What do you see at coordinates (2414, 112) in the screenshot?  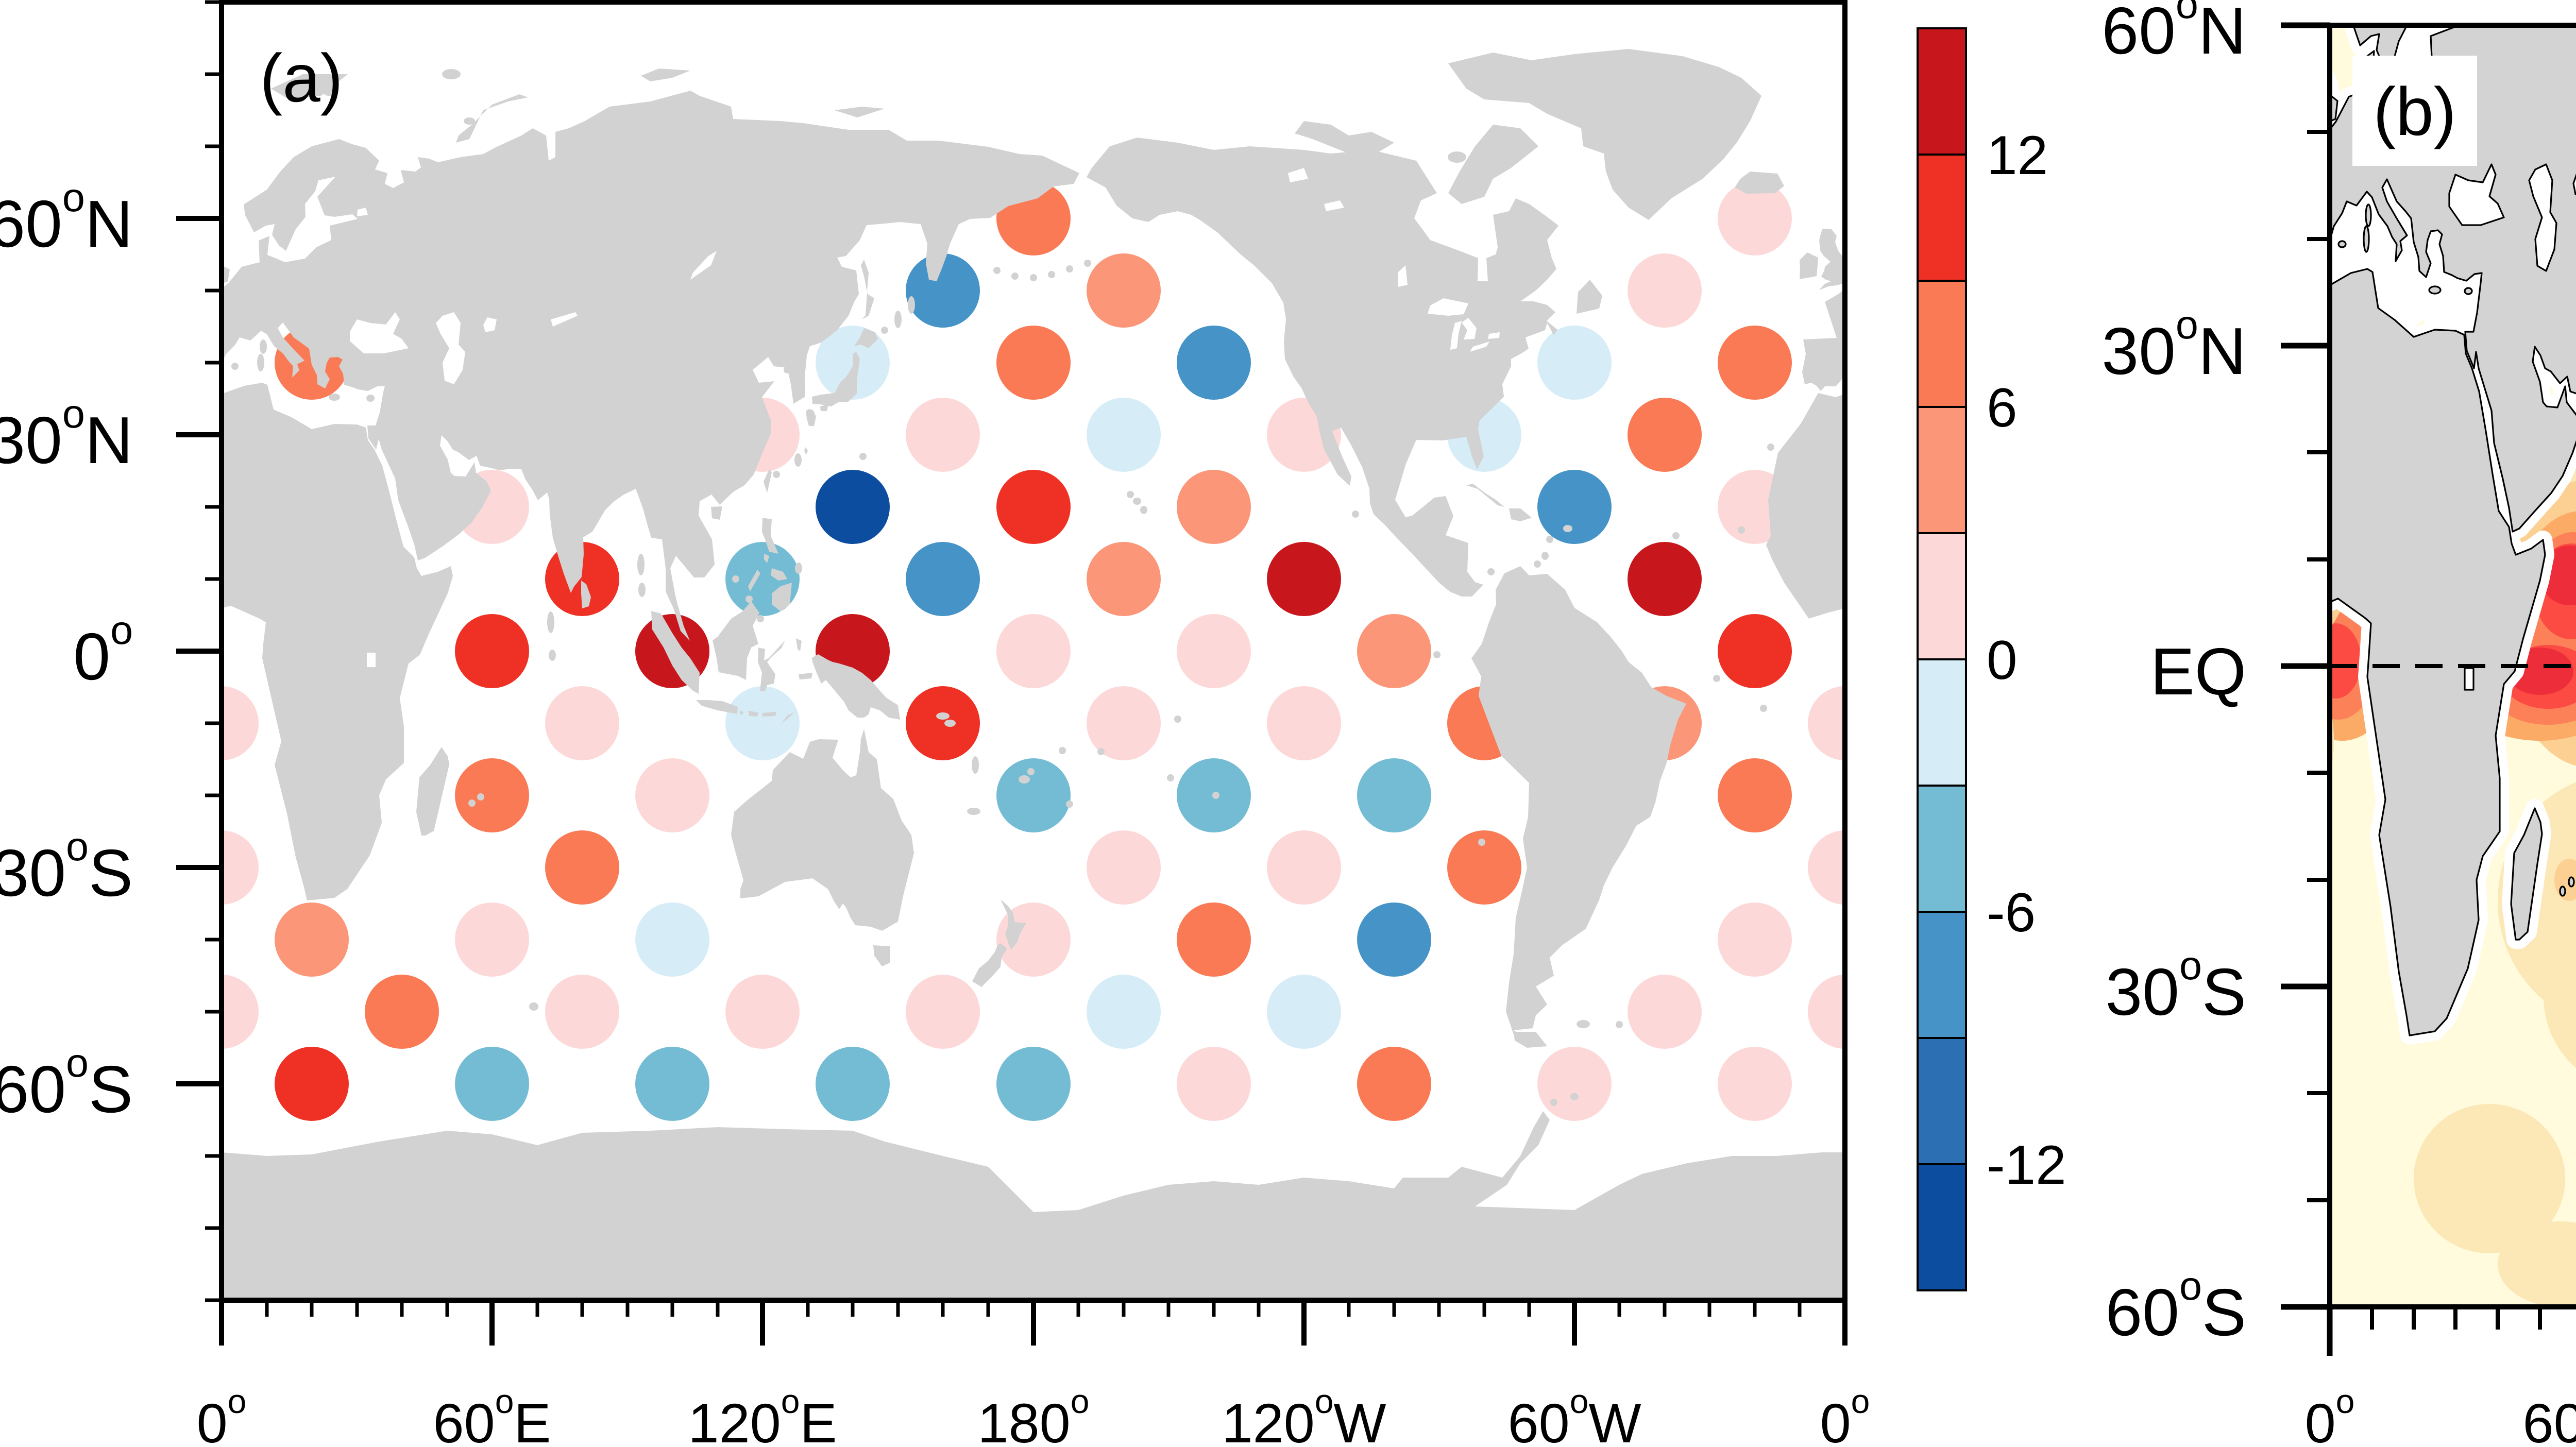 I see `svg-text: (b)` at bounding box center [2414, 112].